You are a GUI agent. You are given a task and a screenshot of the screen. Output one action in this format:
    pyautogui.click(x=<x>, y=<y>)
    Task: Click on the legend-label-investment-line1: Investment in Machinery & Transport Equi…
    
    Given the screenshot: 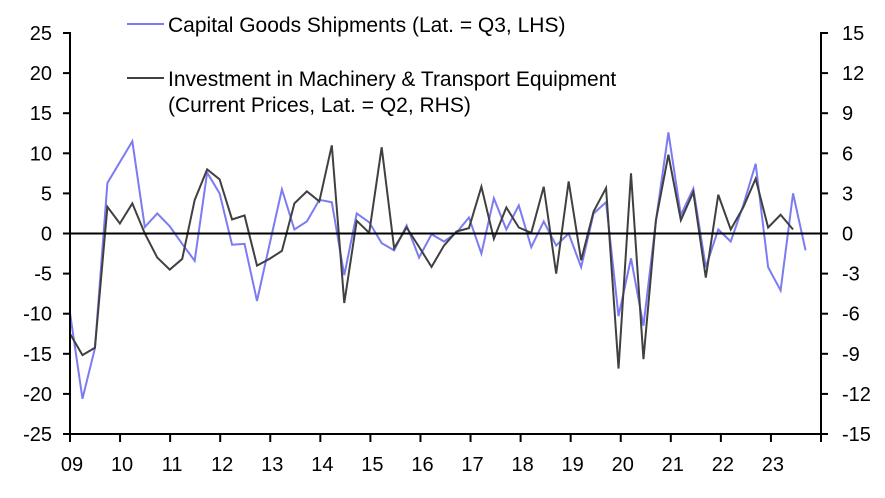 What is the action you would take?
    pyautogui.click(x=392, y=79)
    